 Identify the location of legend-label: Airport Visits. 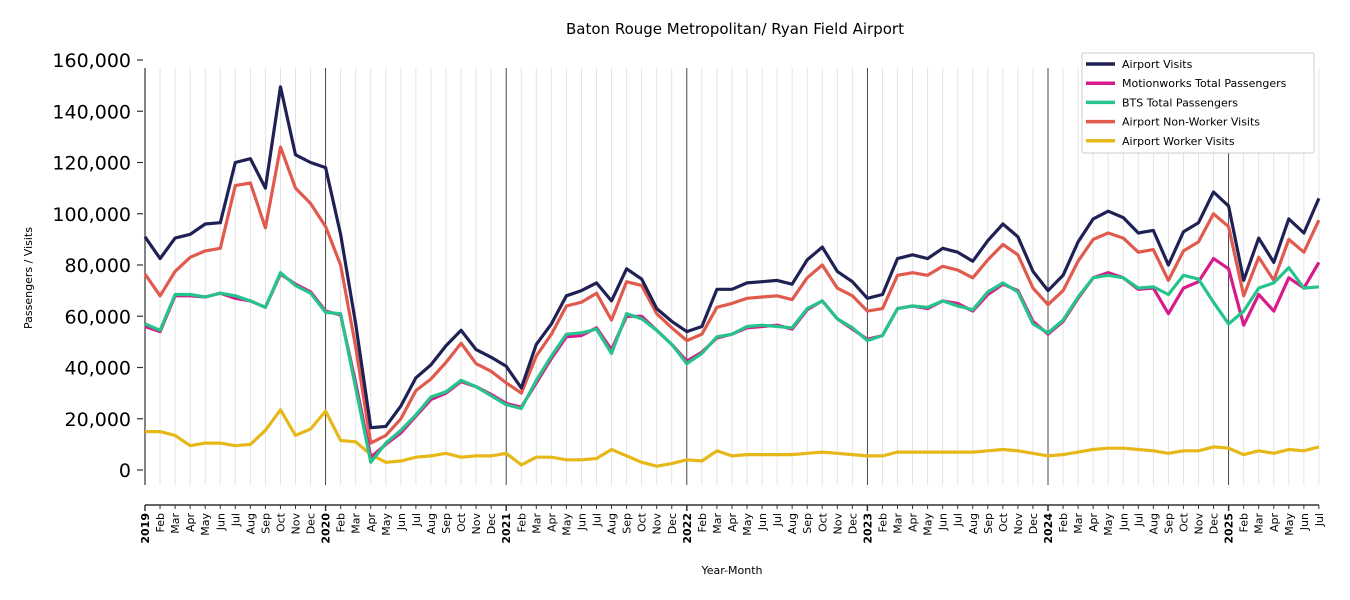
(1157, 64).